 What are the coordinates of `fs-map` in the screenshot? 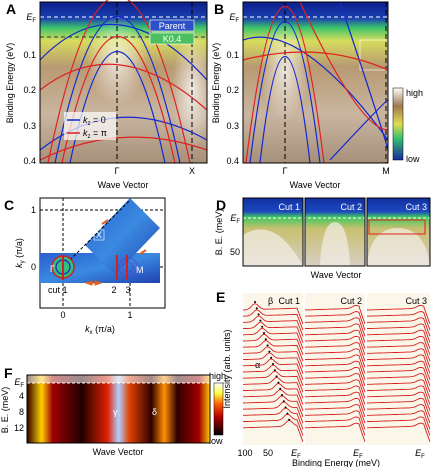 It's located at (122, 236).